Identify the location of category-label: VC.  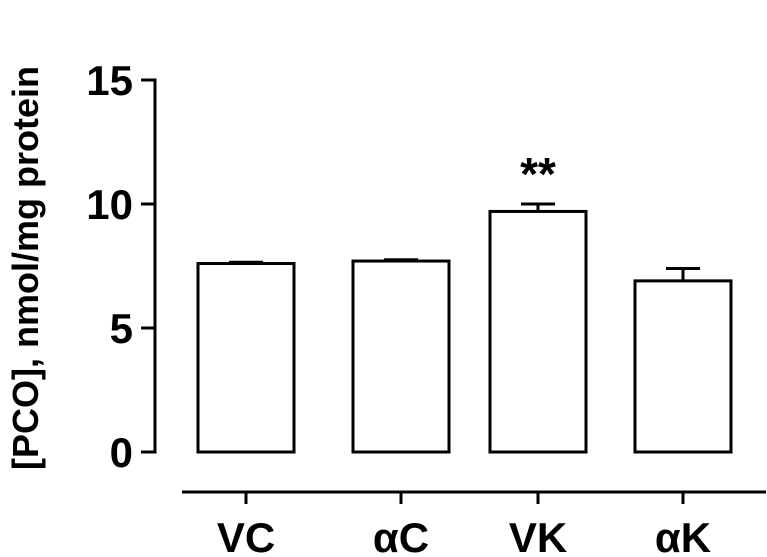
(246, 535).